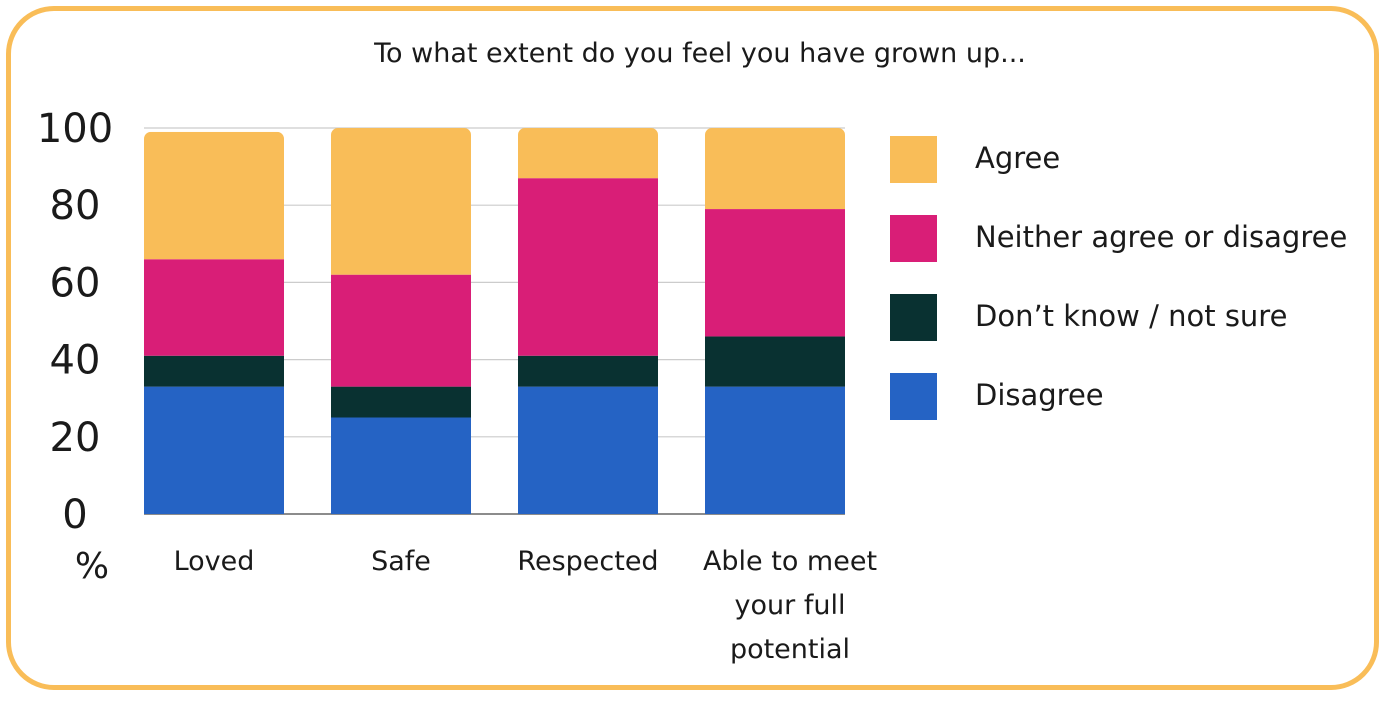 This screenshot has height=702, width=1391. What do you see at coordinates (1039, 395) in the screenshot?
I see `legend-label: Disagree` at bounding box center [1039, 395].